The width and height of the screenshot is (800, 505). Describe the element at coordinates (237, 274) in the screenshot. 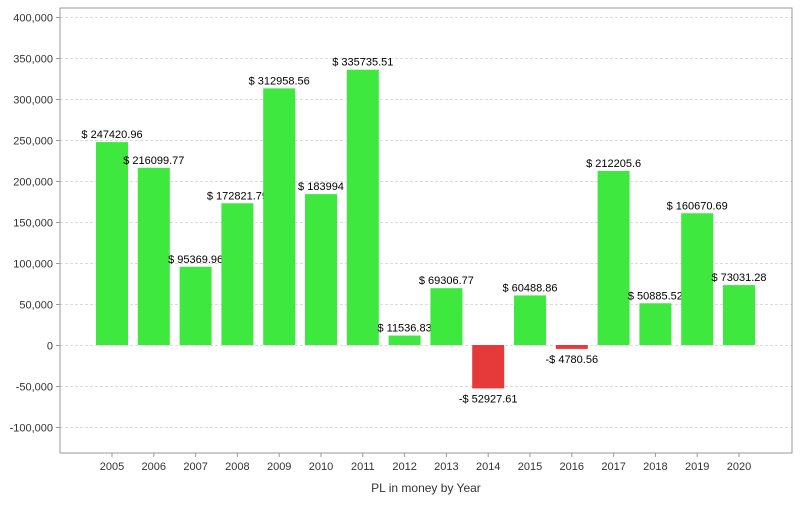

I see `bar-2008` at that location.